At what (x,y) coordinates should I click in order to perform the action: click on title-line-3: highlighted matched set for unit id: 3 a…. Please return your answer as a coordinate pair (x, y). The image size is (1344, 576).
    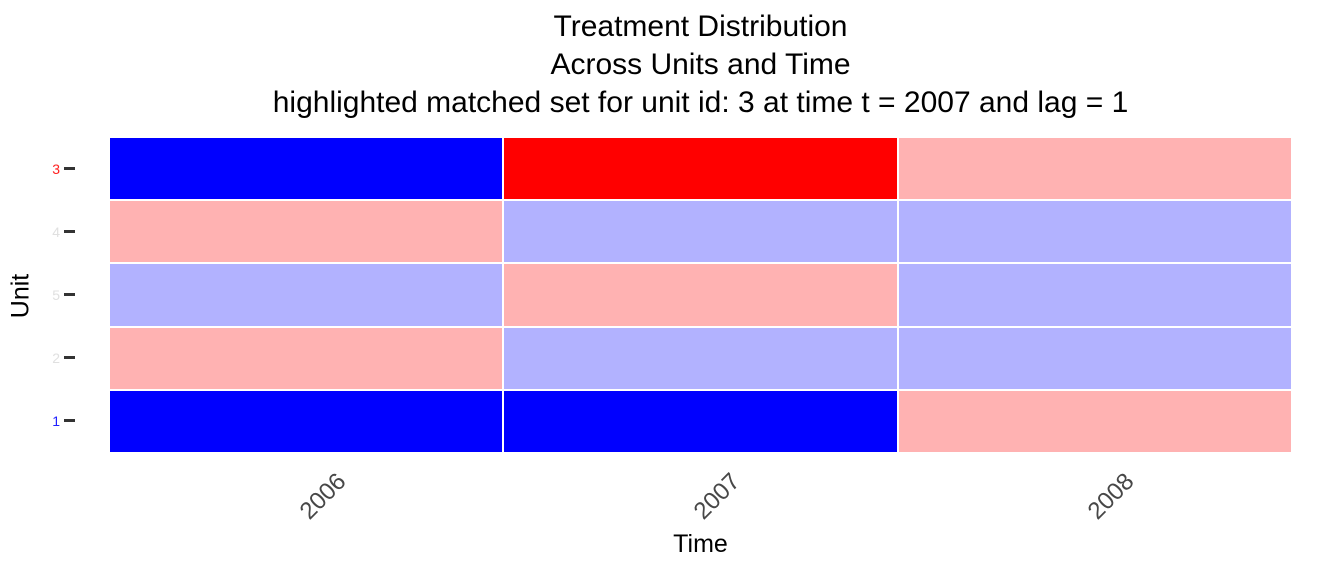
    Looking at the image, I should click on (700, 102).